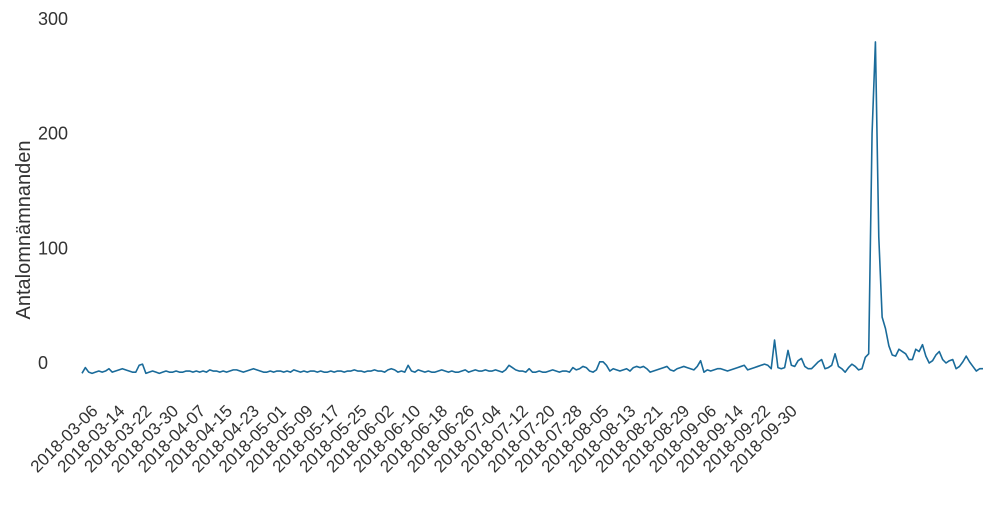 Image resolution: width=983 pixels, height=526 pixels. Describe the element at coordinates (43, 363) in the screenshot. I see `y-tick-label: 0` at that location.